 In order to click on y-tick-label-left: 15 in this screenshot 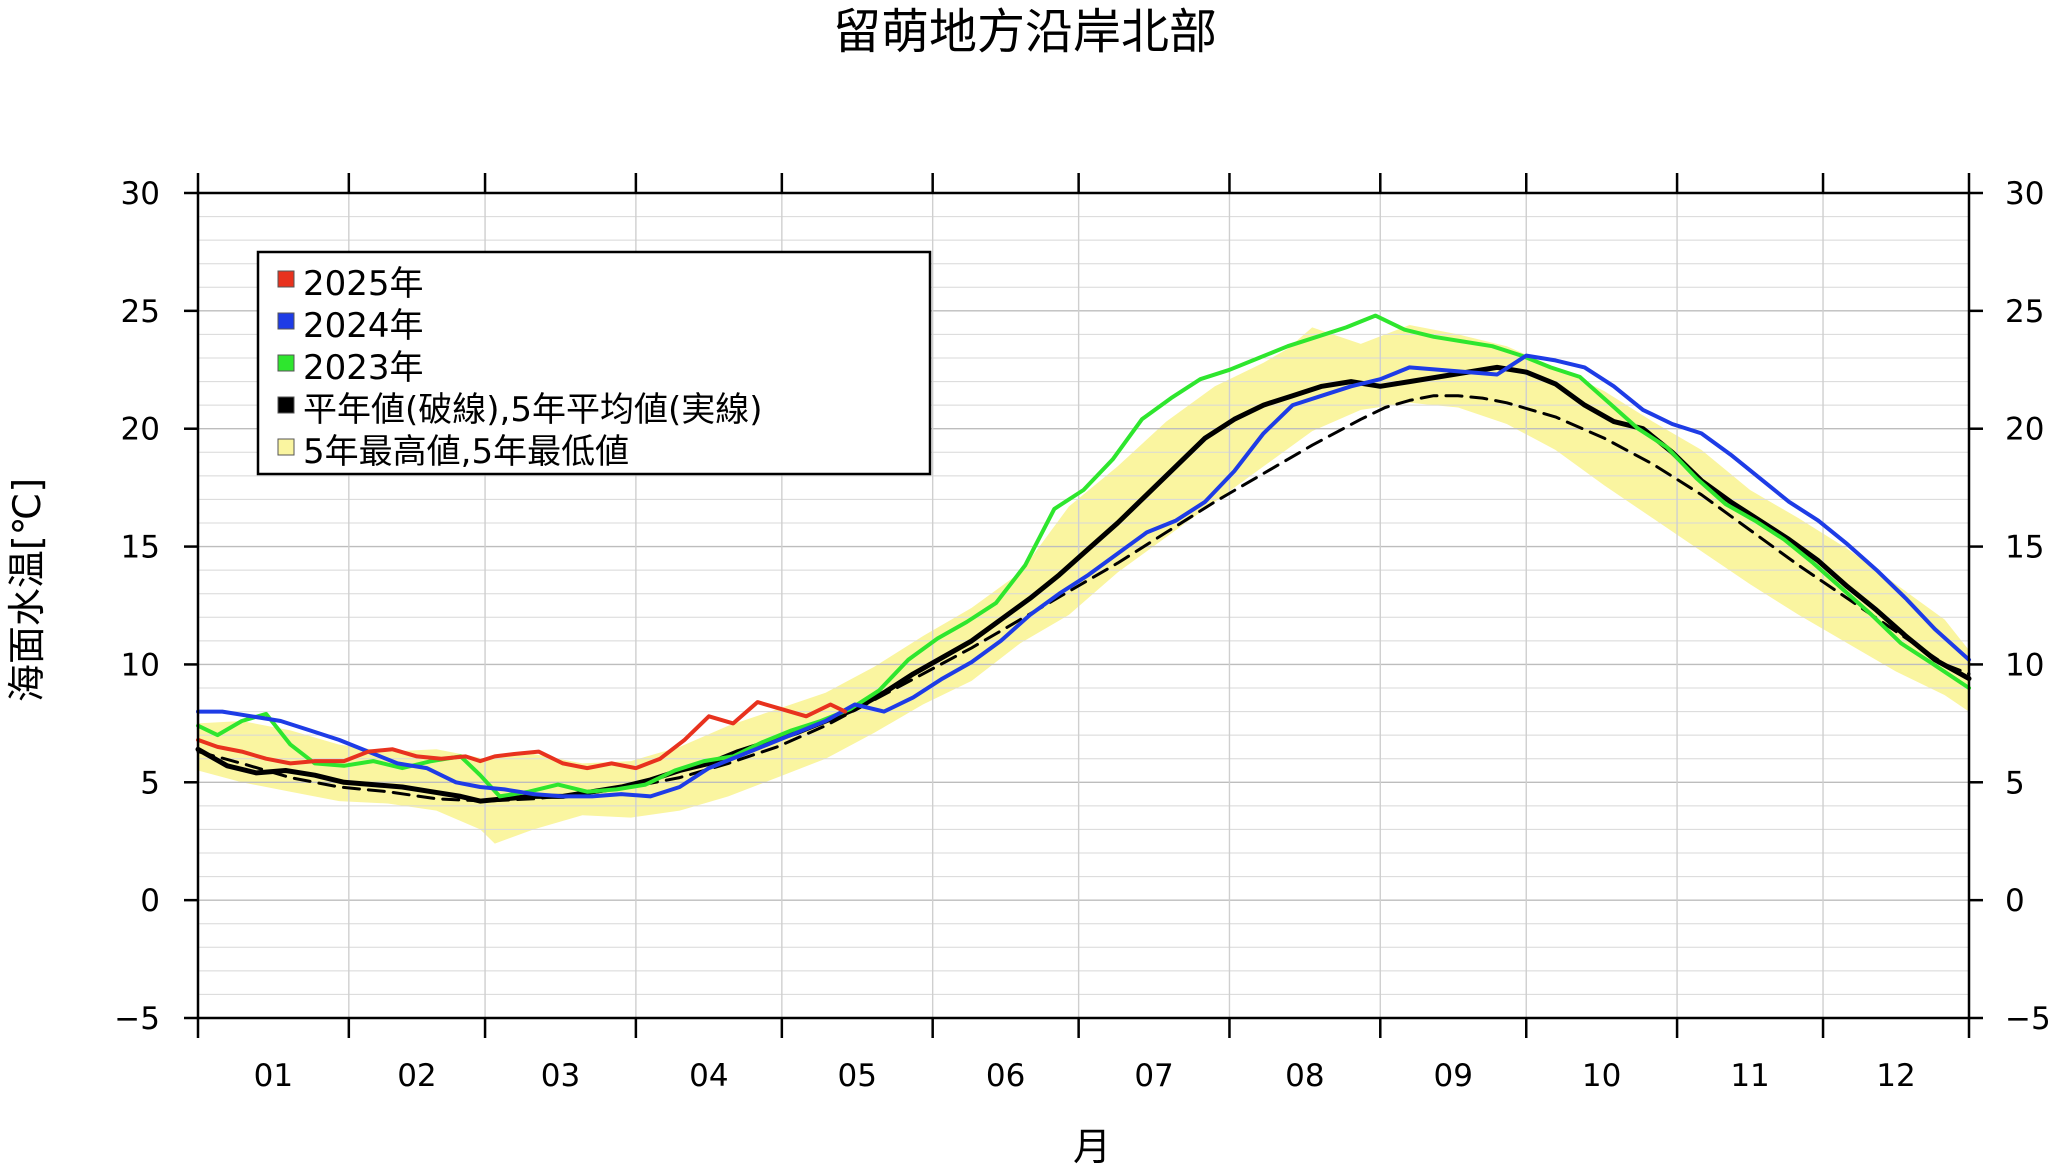, I will do `click(140, 548)`.